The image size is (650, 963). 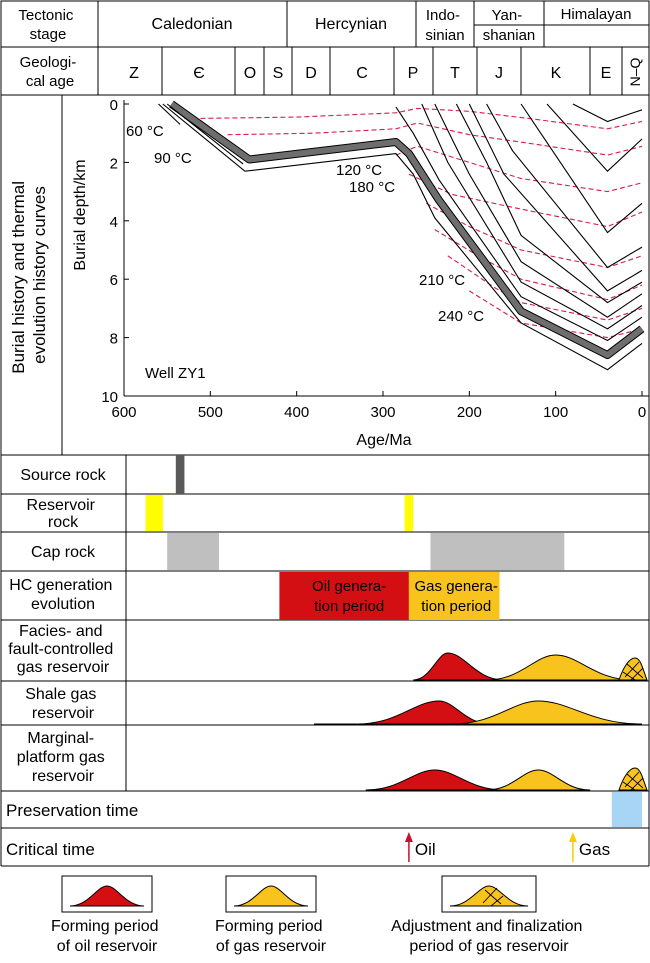 I want to click on y-tick-label: 4, so click(x=114, y=222).